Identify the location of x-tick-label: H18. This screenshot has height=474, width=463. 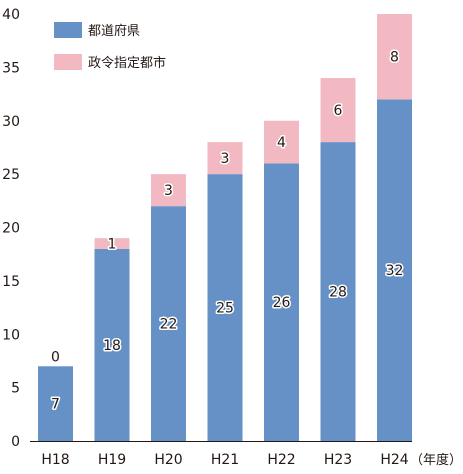
(55, 460).